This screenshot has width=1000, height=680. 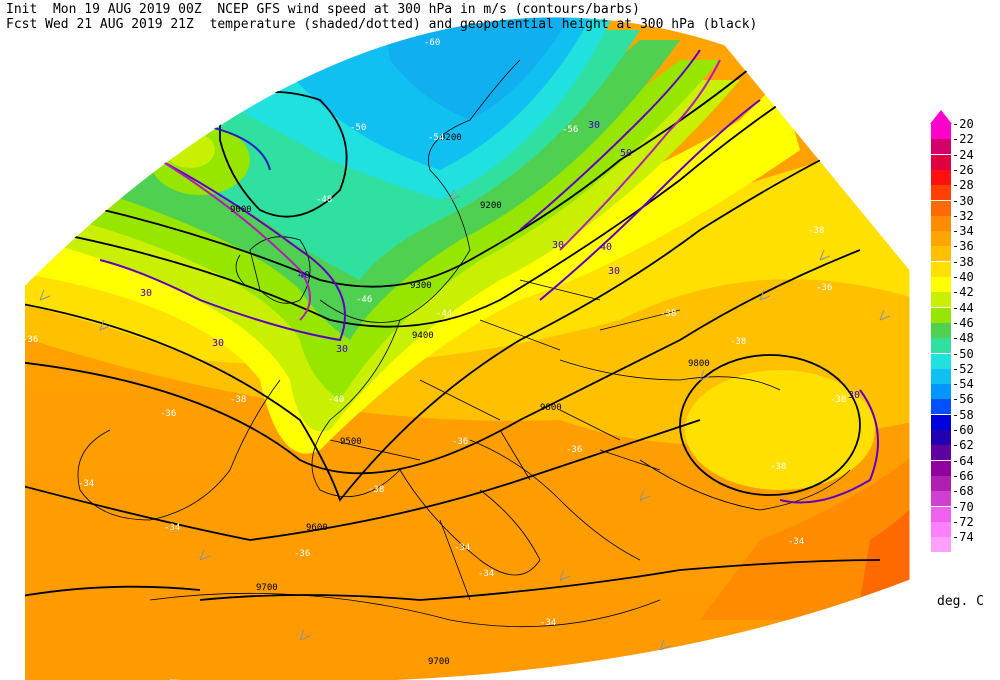 What do you see at coordinates (960, 601) in the screenshot?
I see `colorbar-units: deg. C` at bounding box center [960, 601].